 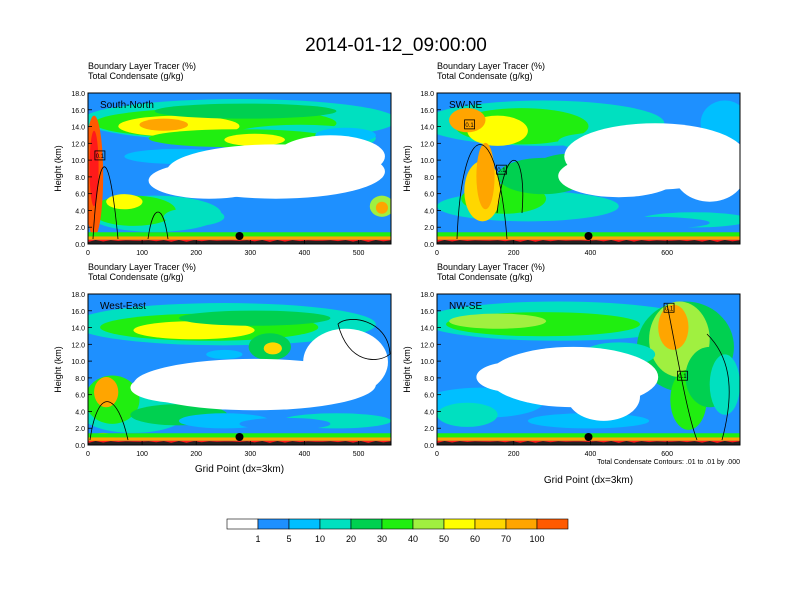 What do you see at coordinates (127, 105) in the screenshot?
I see `panel-label: South-North` at bounding box center [127, 105].